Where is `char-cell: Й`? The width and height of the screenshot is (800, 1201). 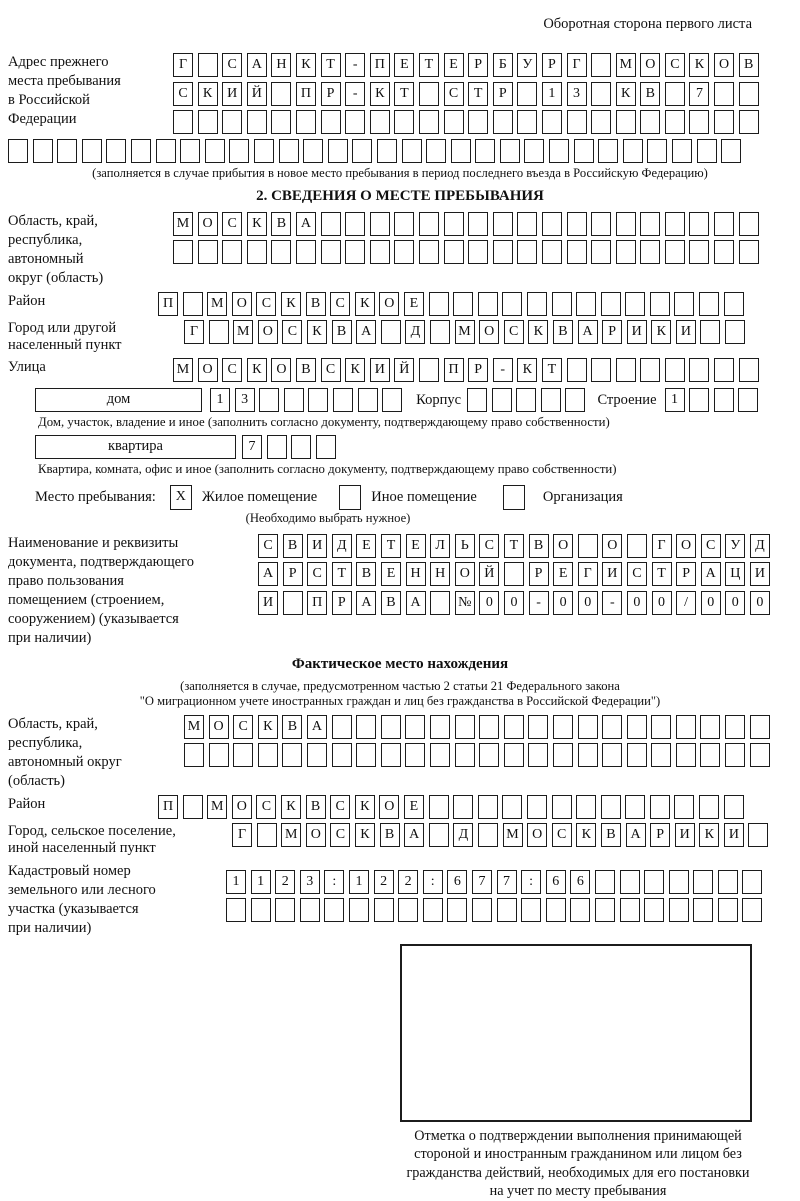 char-cell: Й is located at coordinates (404, 369).